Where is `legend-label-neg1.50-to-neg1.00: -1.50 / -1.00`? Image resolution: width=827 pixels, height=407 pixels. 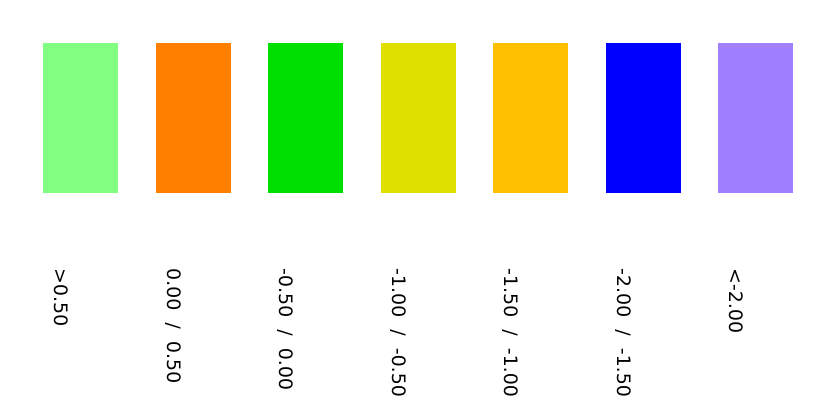
legend-label-neg1.50-to-neg1.00: -1.50 / -1.00 is located at coordinates (510, 337).